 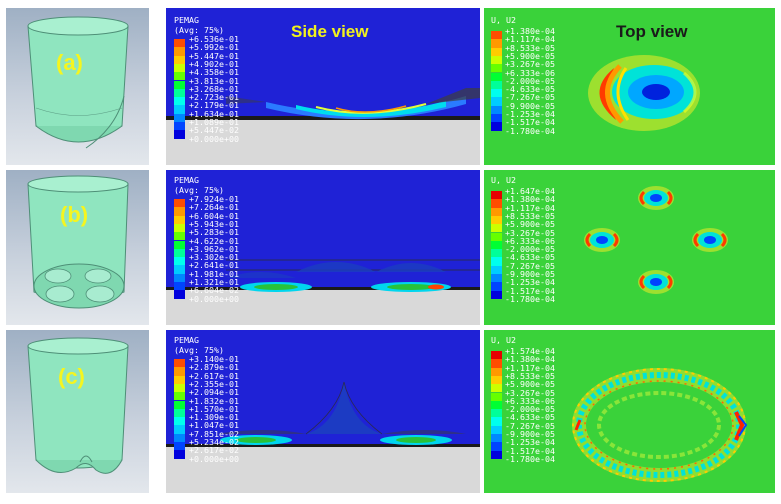 I want to click on side-legend-value: +3.962e-01, so click(x=214, y=248).